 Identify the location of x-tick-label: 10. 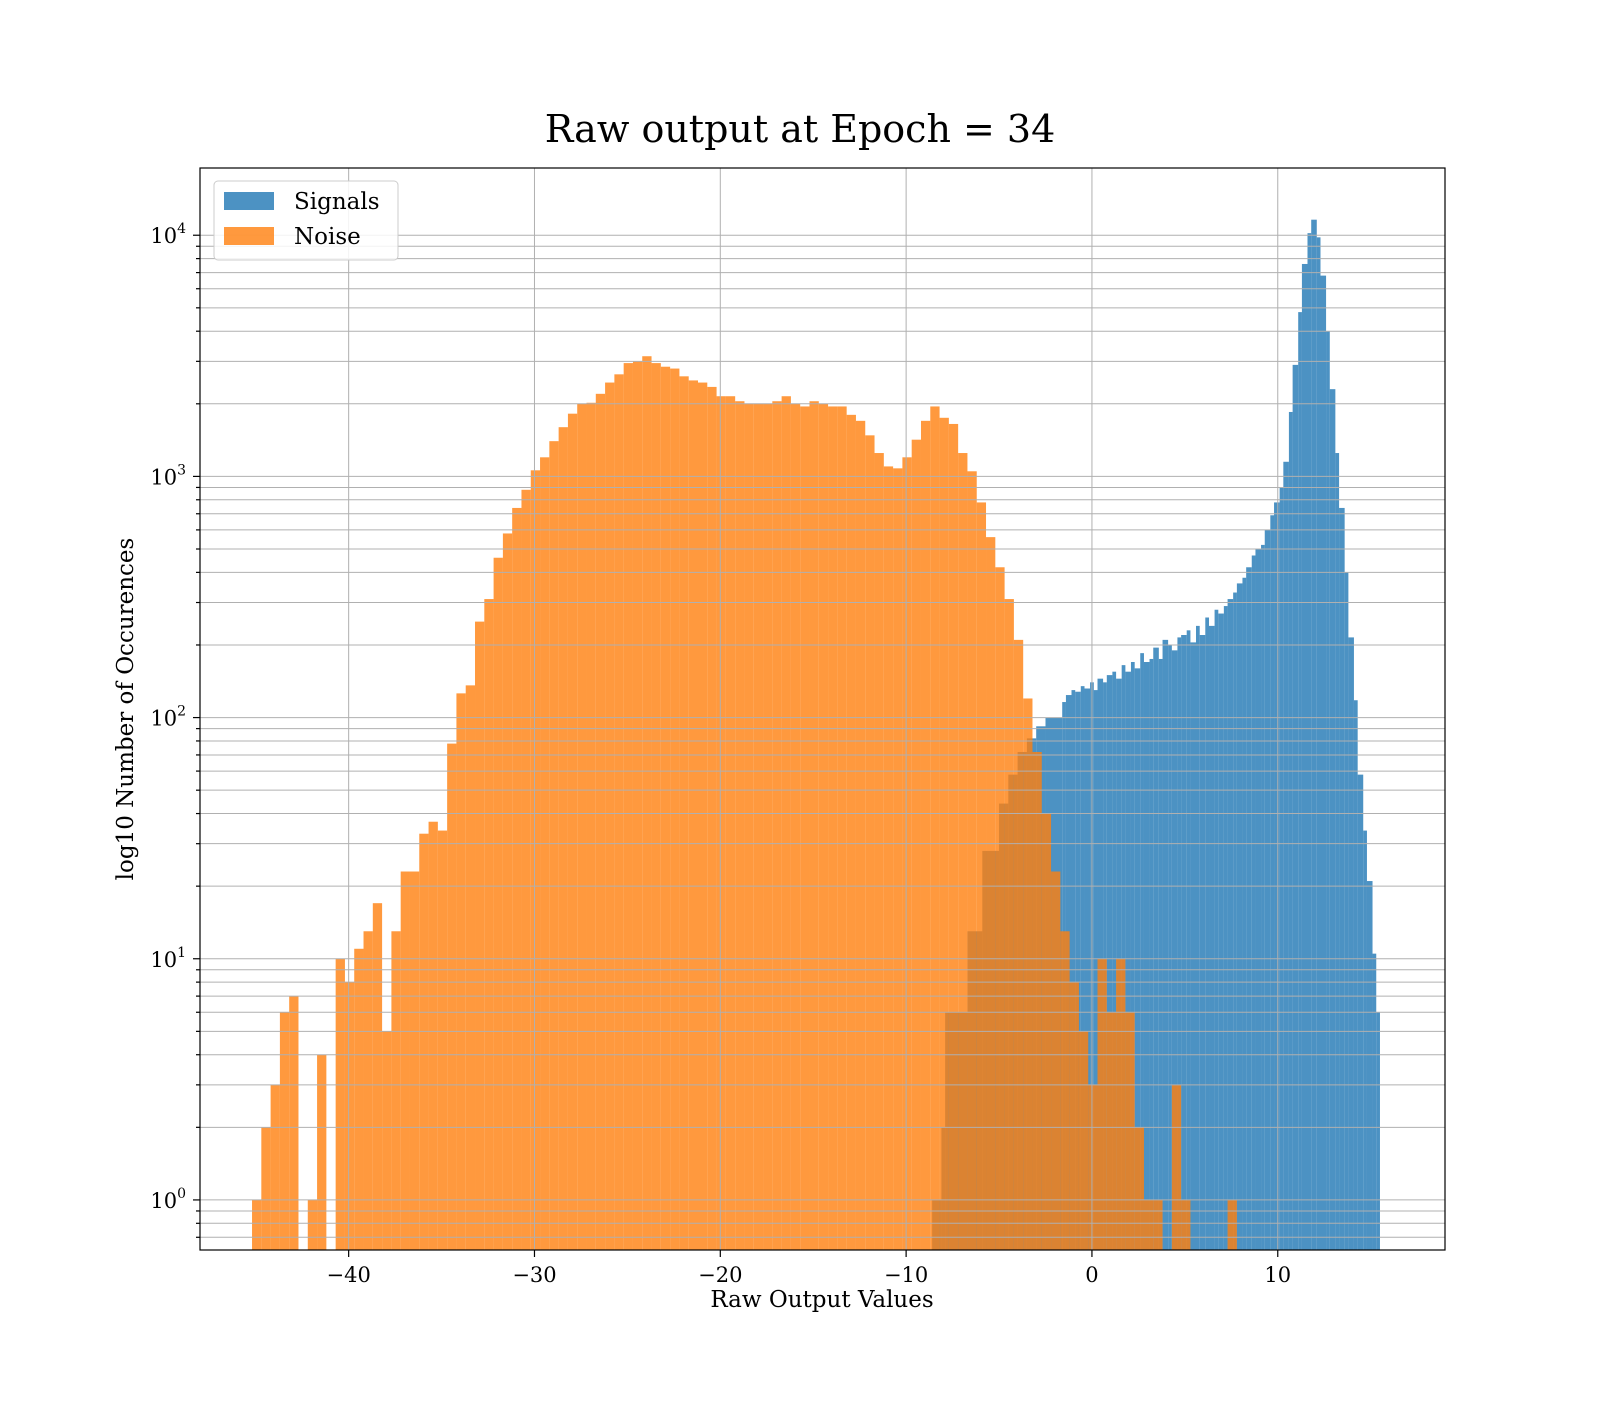
(1277, 1275).